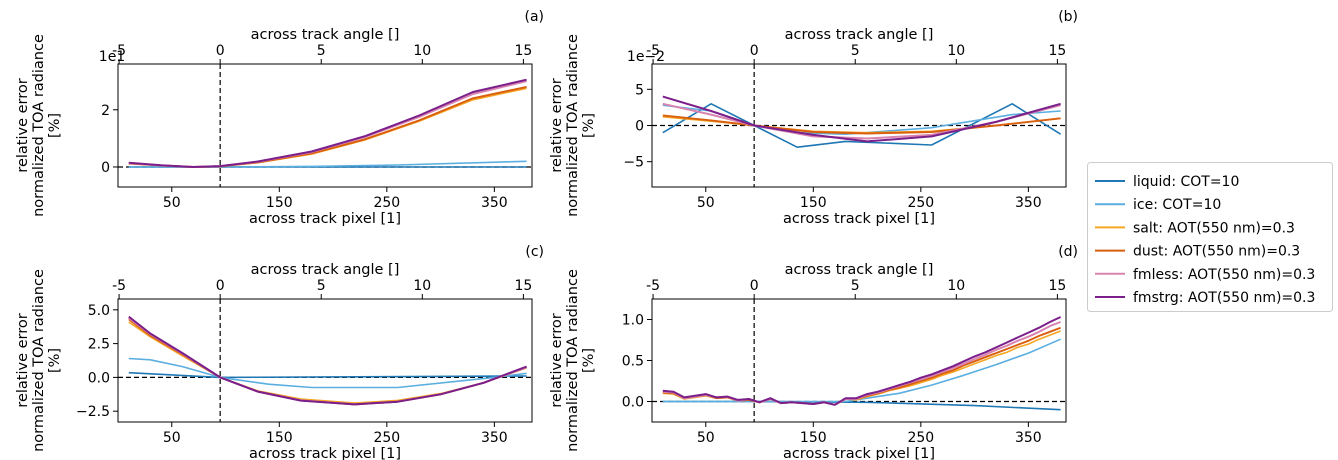 The height and width of the screenshot is (460, 1338). Describe the element at coordinates (99, 311) in the screenshot. I see `y-tick-label: 5.0` at that location.